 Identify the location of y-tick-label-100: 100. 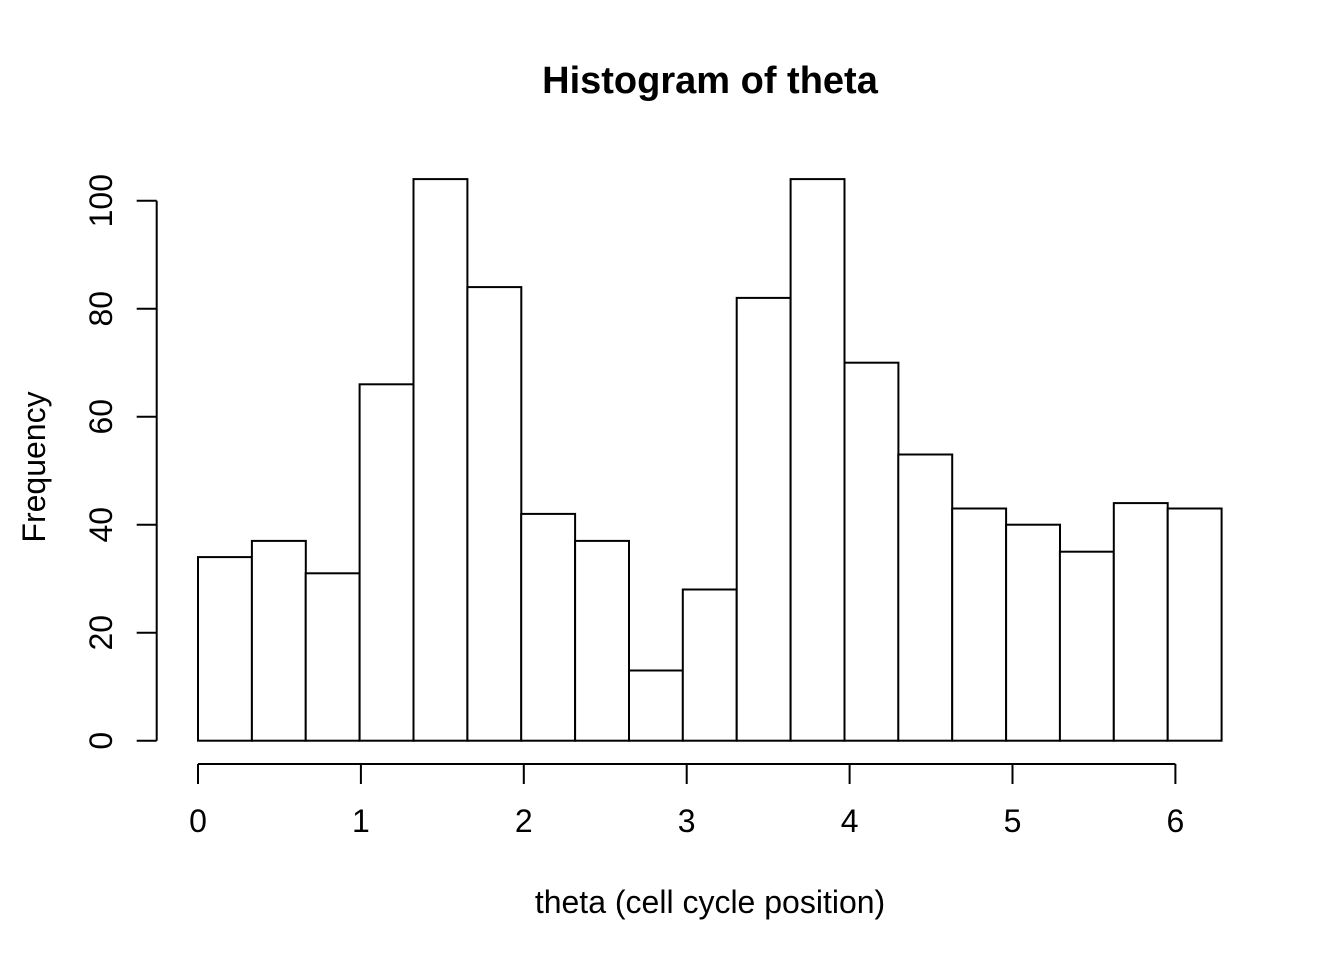
(101, 200).